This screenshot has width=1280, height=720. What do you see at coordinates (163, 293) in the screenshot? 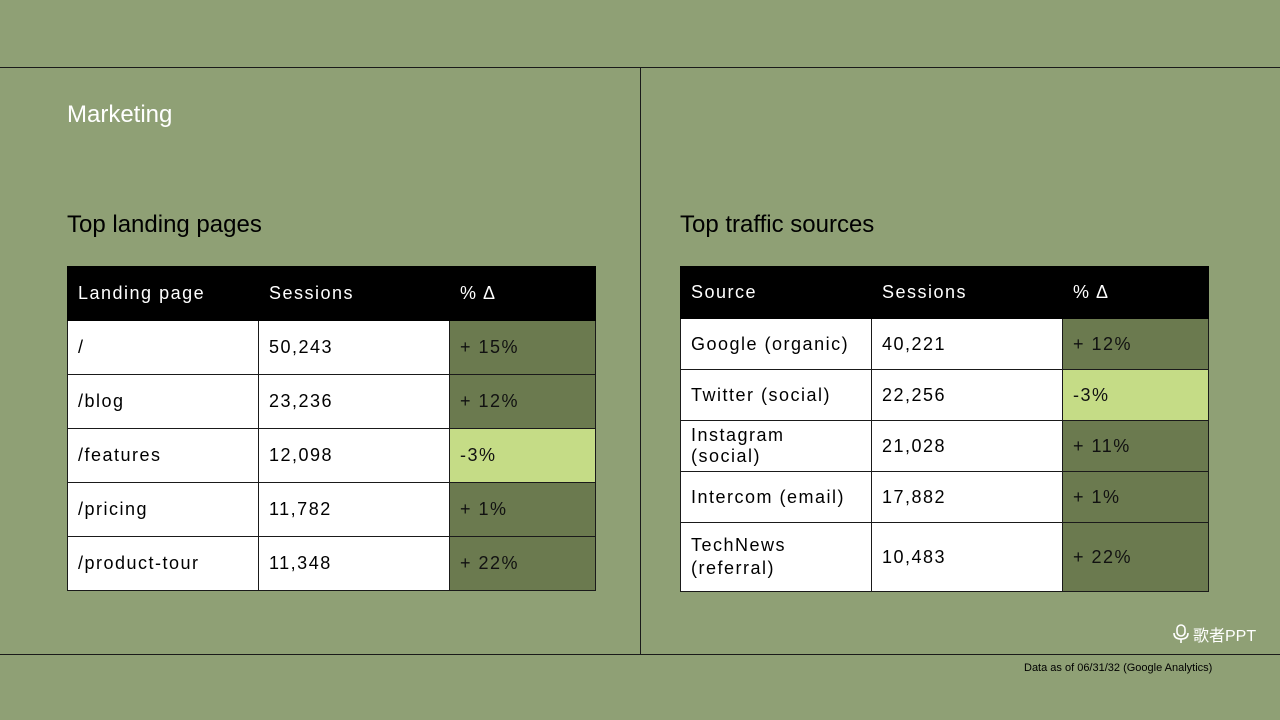
I see `column-header-landing-page: Landing page` at bounding box center [163, 293].